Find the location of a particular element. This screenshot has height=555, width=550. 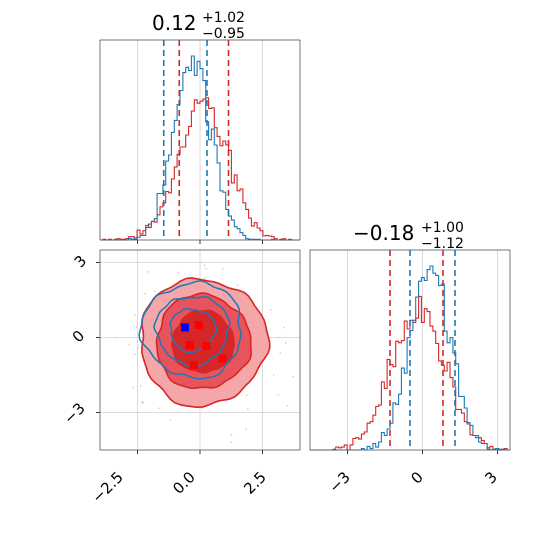

tick-joint-y-0: 3 is located at coordinates (80, 261).